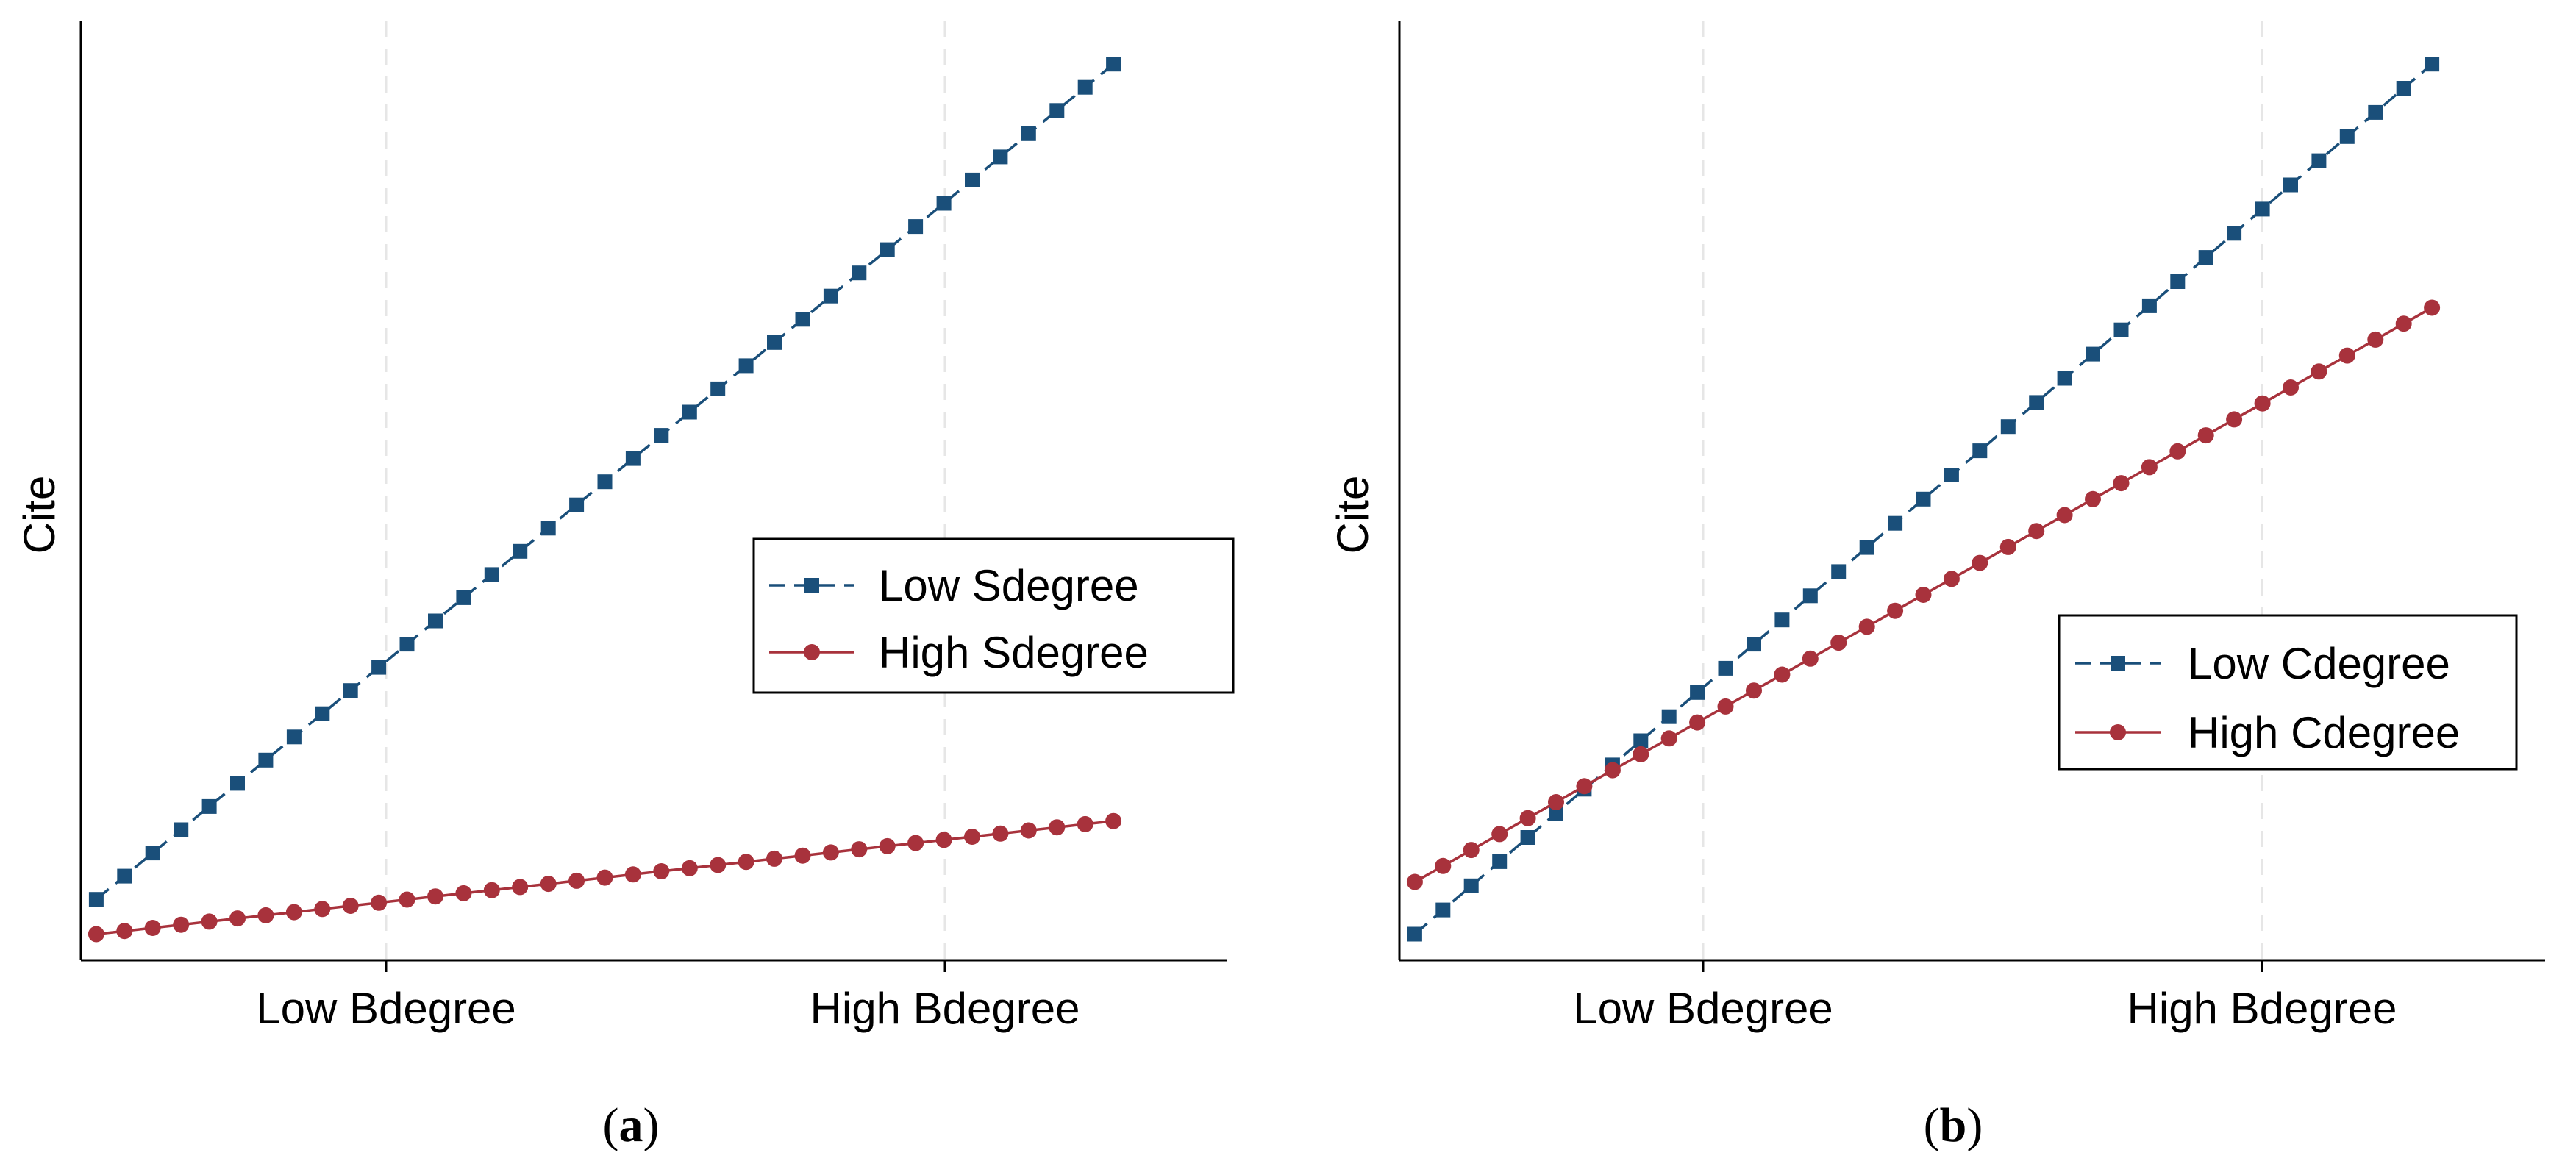 The image size is (2576, 1172). I want to click on panel-label-b: (b), so click(1953, 1125).